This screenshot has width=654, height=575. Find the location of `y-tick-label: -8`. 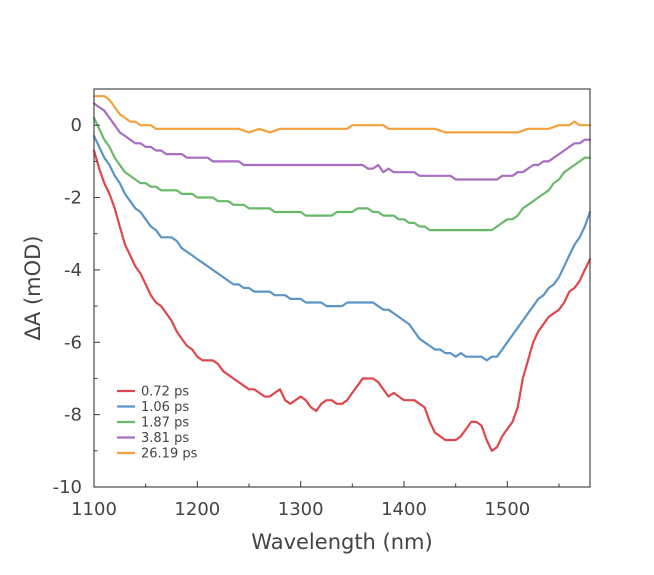

y-tick-label: -8 is located at coordinates (73, 415).